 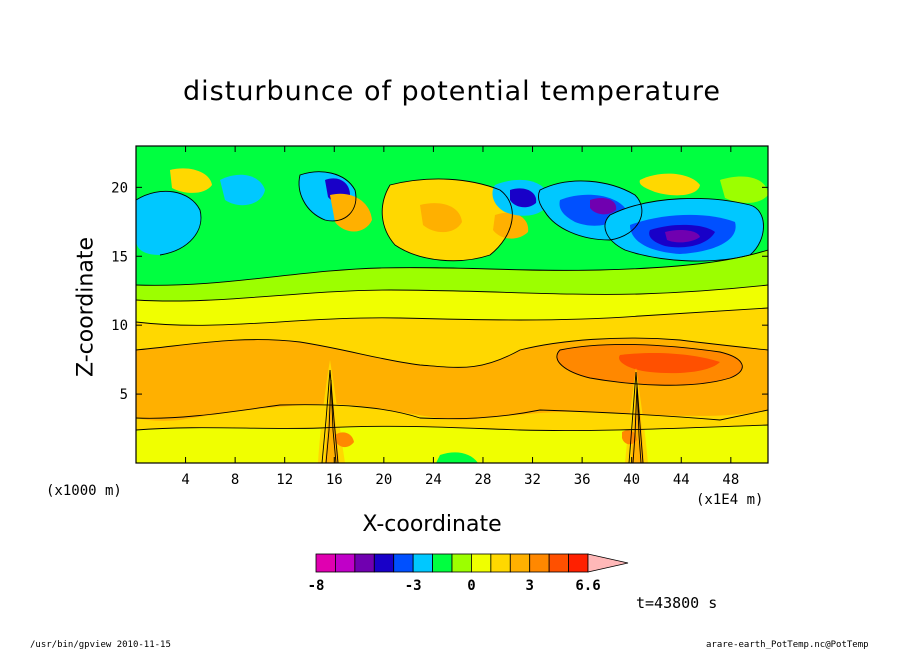 I want to click on x-tick-label: 28, so click(x=483, y=480).